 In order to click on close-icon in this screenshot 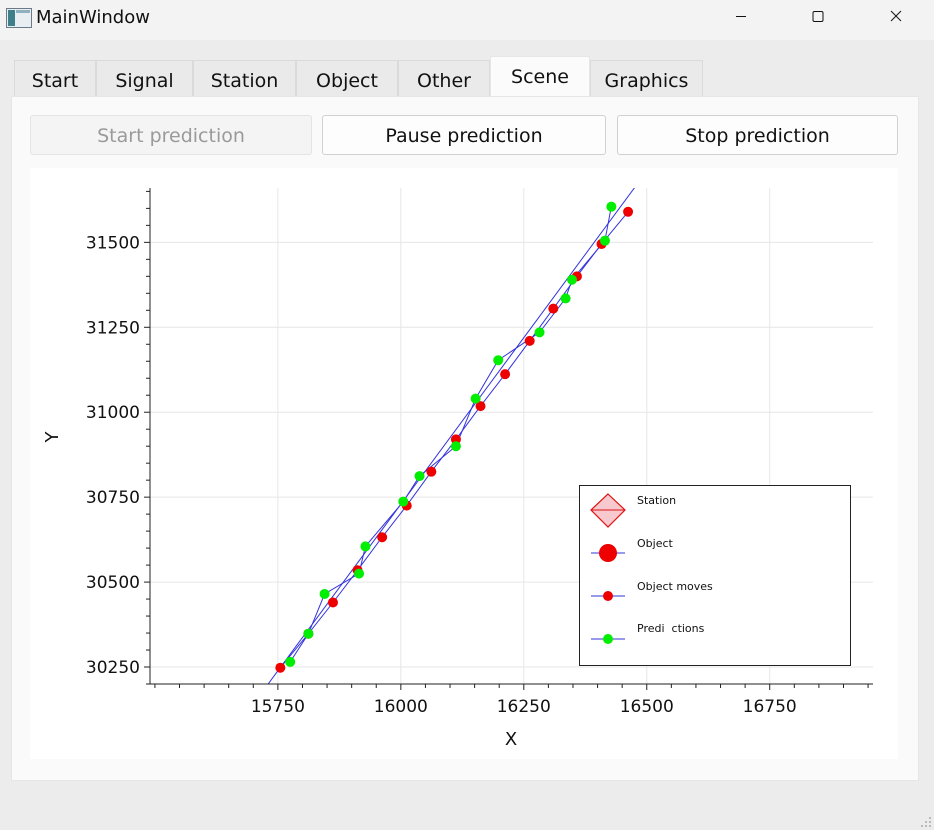, I will do `click(896, 16)`.